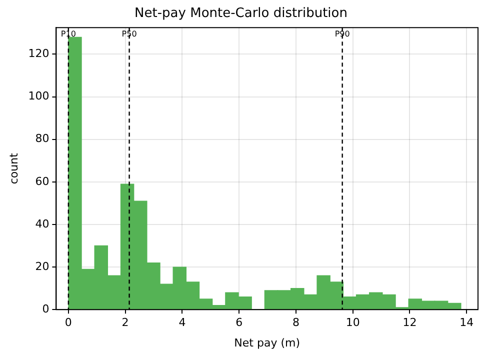 The height and width of the screenshot is (354, 486). I want to click on chart-title: Net-pay Monte-Carlo distribution, so click(241, 14).